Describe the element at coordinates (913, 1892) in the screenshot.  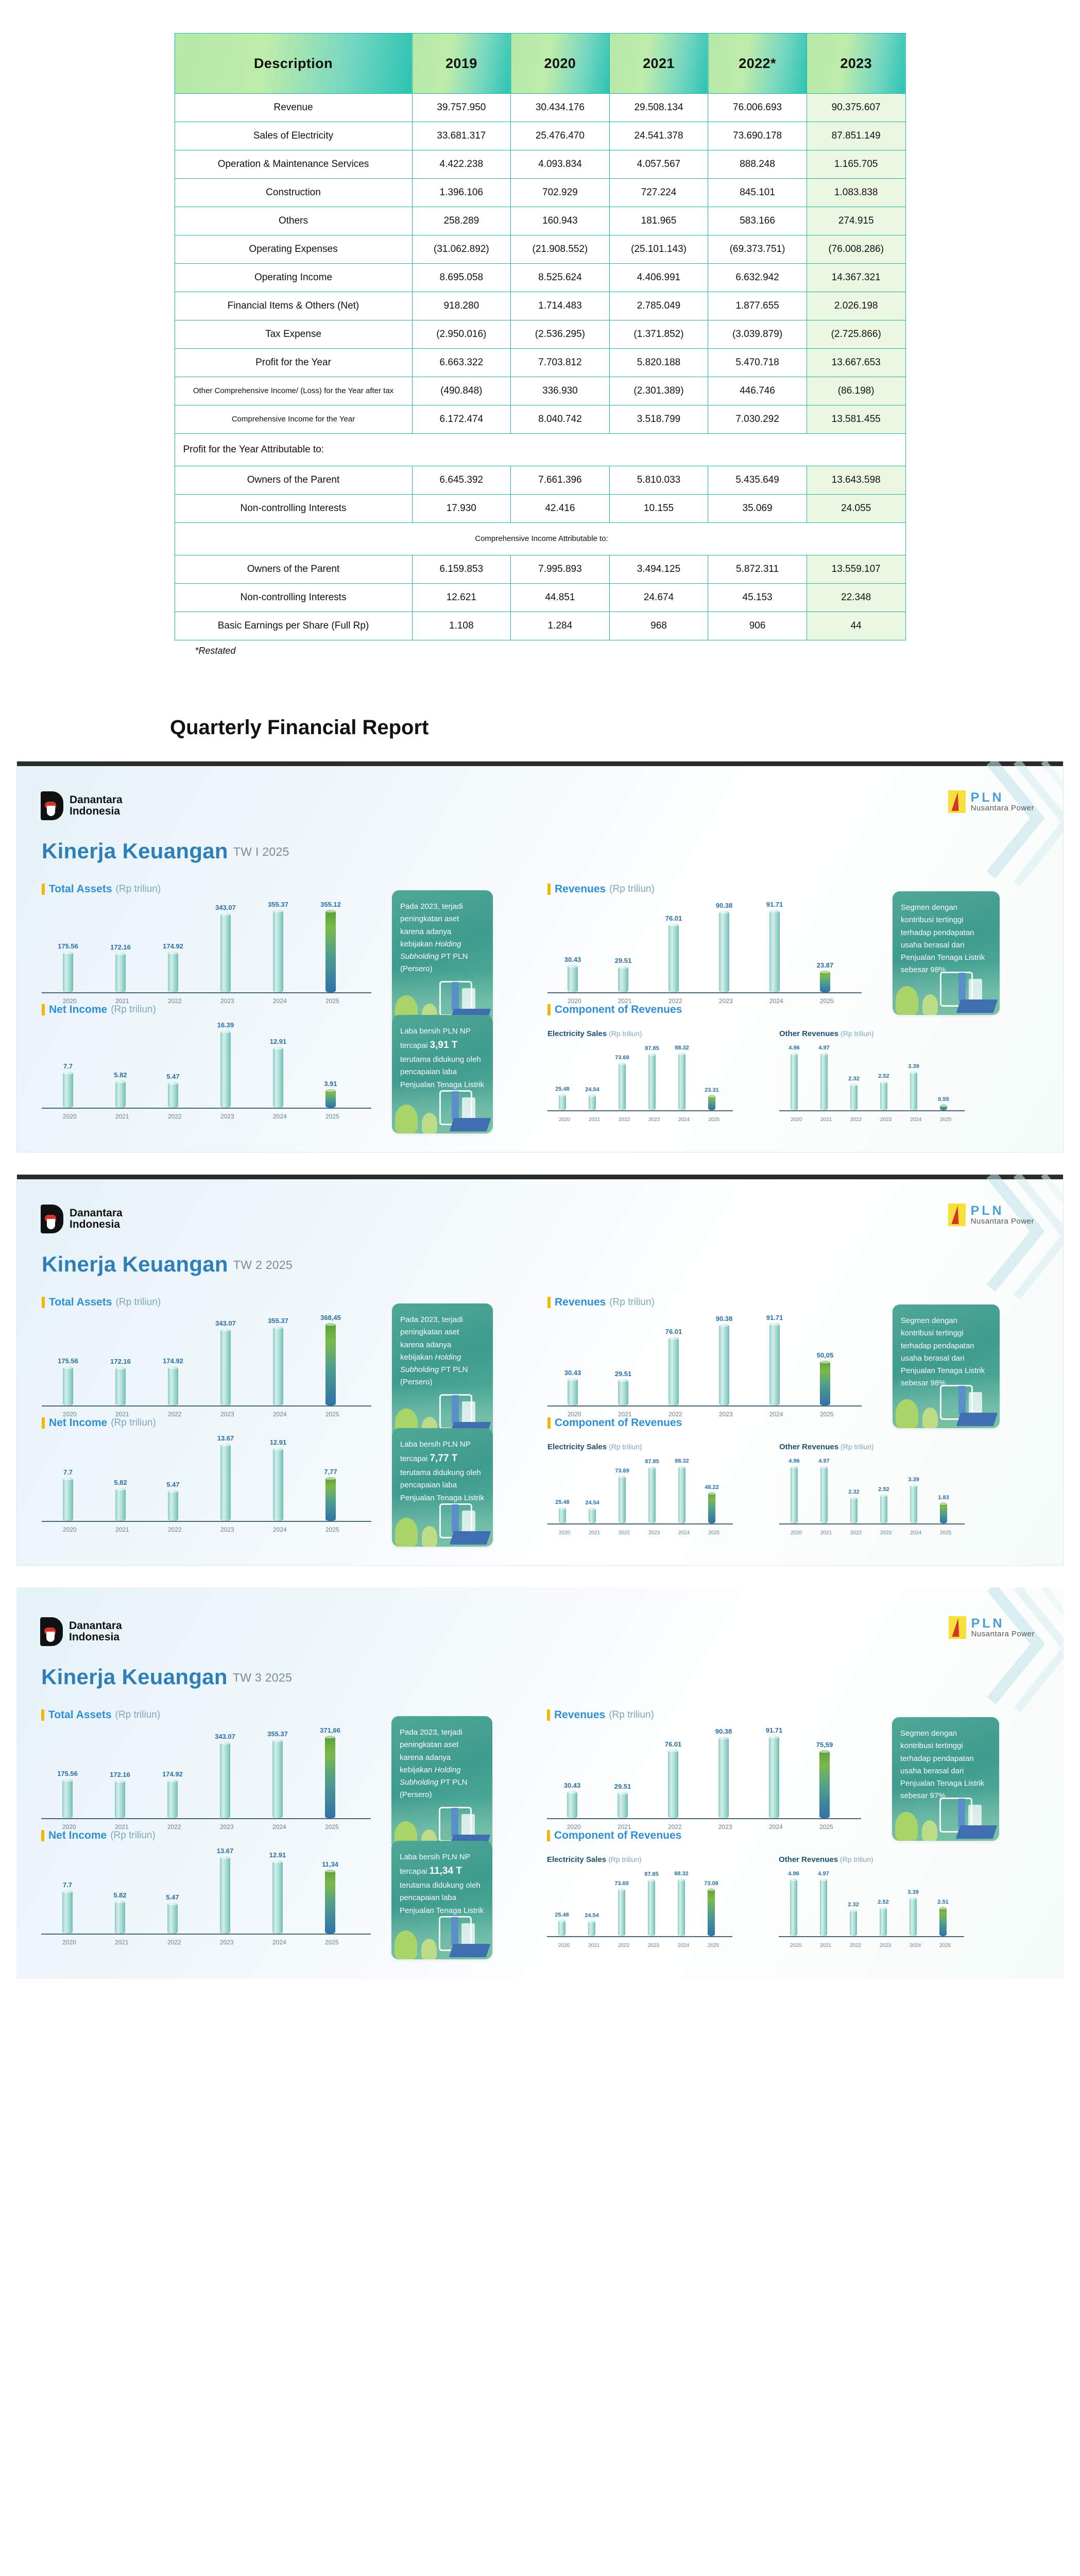
I see `bar-value-label: 3.39` at that location.